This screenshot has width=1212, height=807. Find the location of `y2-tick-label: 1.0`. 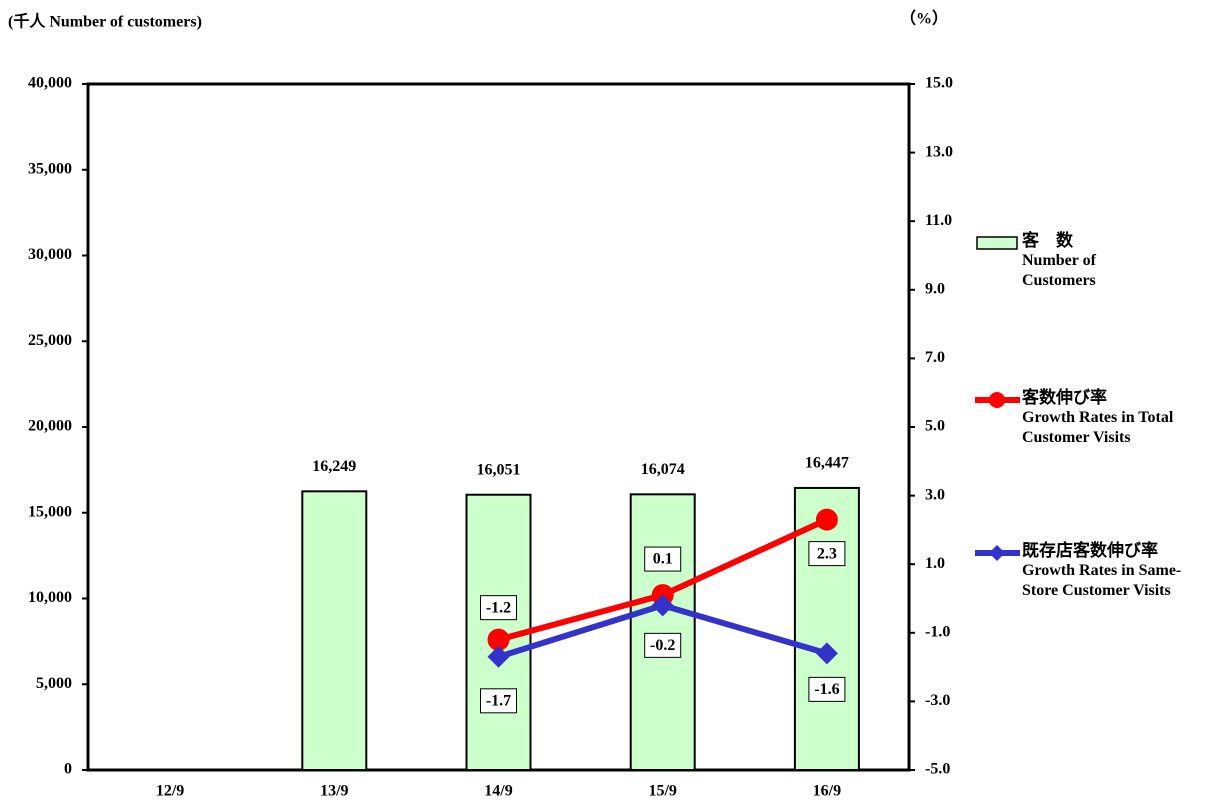

y2-tick-label: 1.0 is located at coordinates (935, 563).